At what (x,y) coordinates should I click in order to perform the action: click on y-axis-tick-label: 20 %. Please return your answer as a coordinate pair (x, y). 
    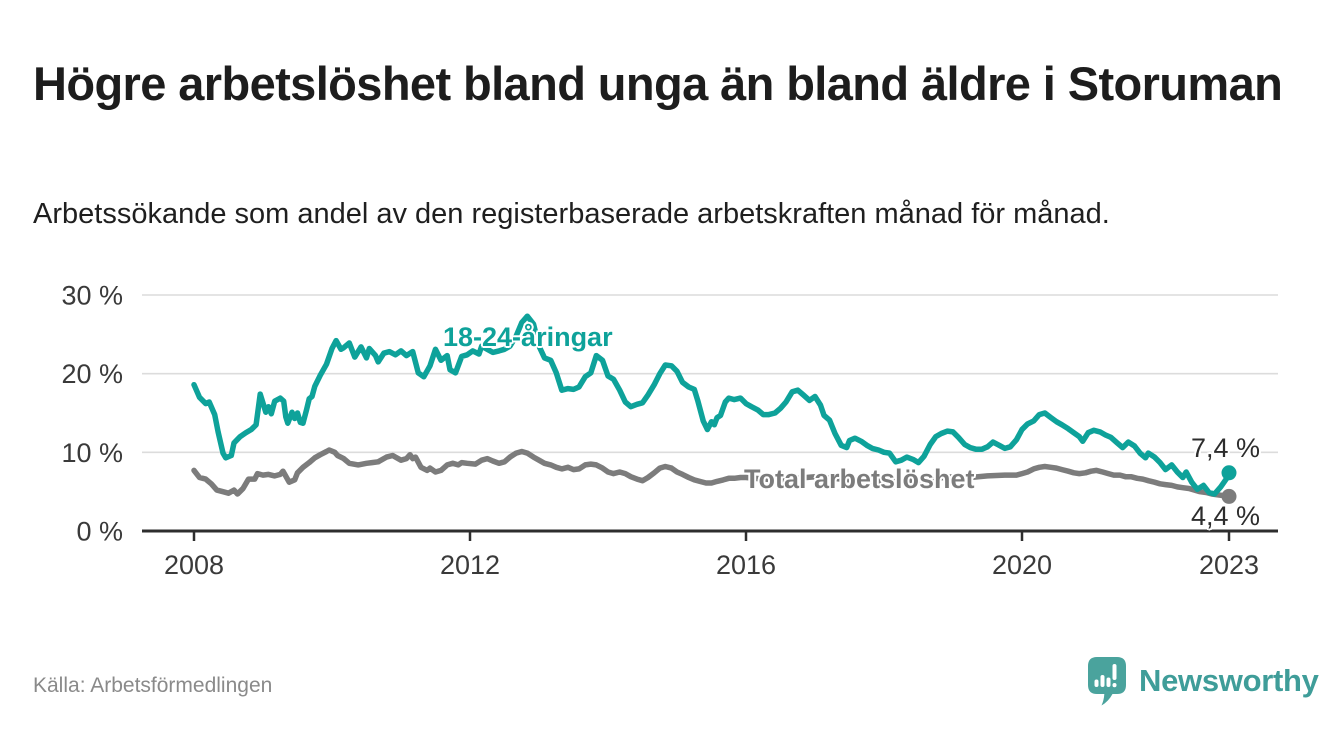
    Looking at the image, I should click on (92, 374).